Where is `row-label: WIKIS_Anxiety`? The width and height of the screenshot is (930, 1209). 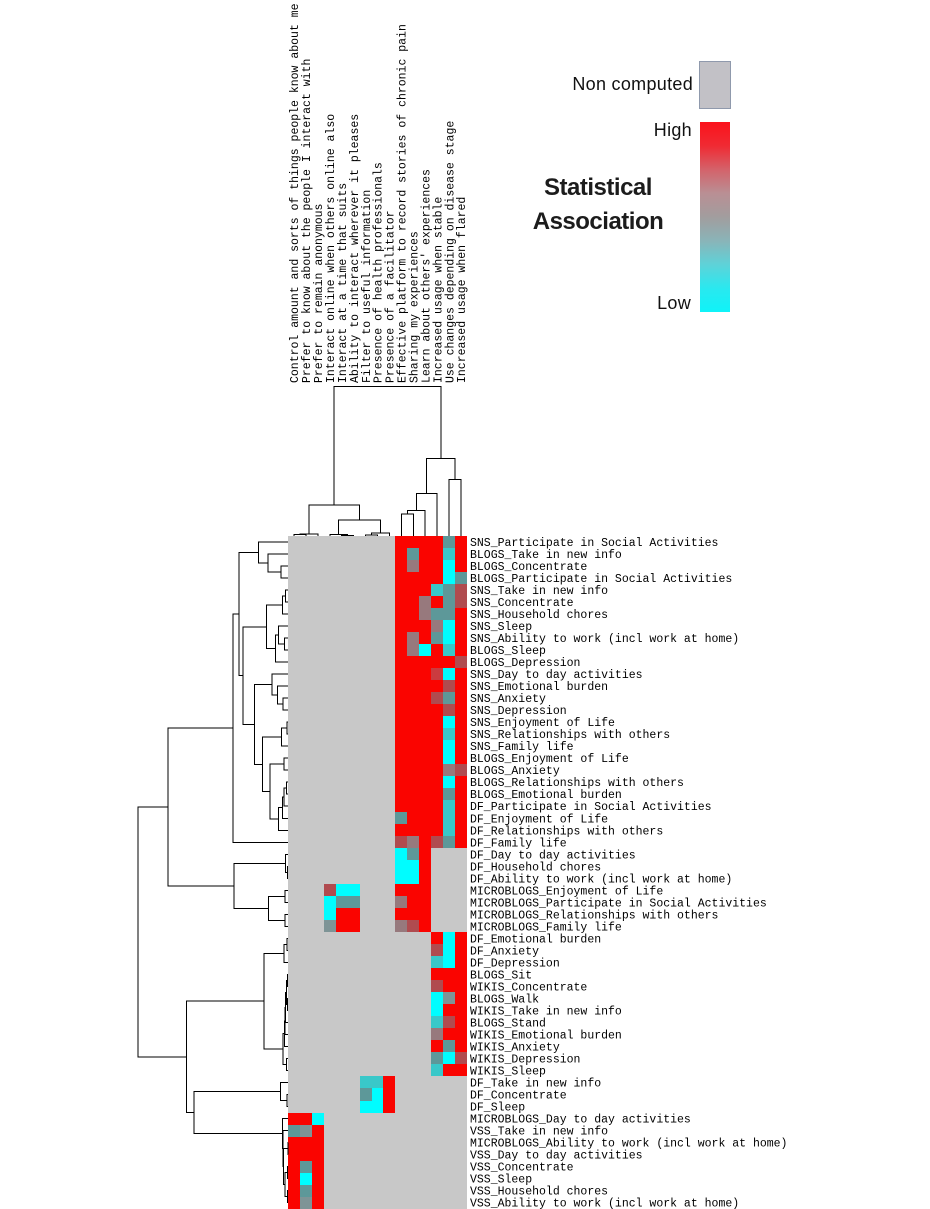 row-label: WIKIS_Anxiety is located at coordinates (515, 1048).